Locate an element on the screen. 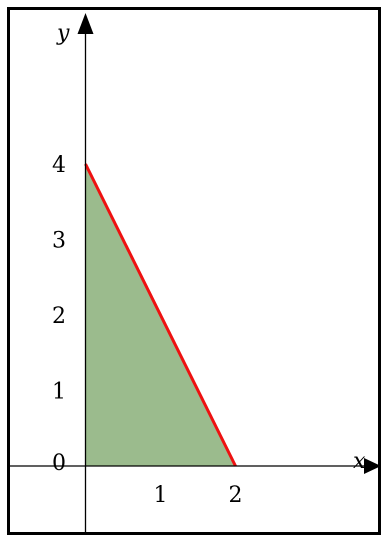 Image resolution: width=381 pixels, height=536 pixels. x-tick-label: 1 is located at coordinates (161, 495).